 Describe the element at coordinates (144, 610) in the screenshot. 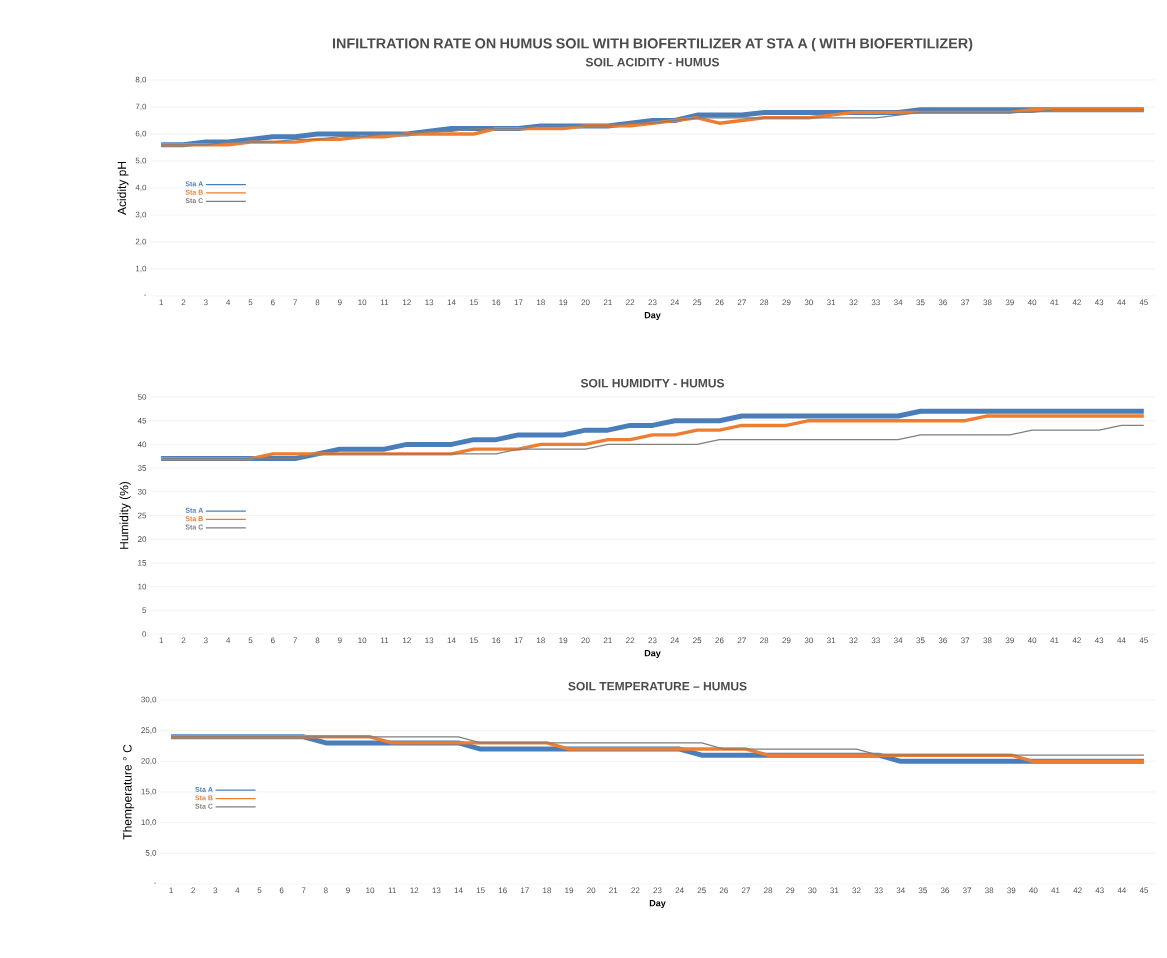

I see `y-tick-label: 5` at that location.